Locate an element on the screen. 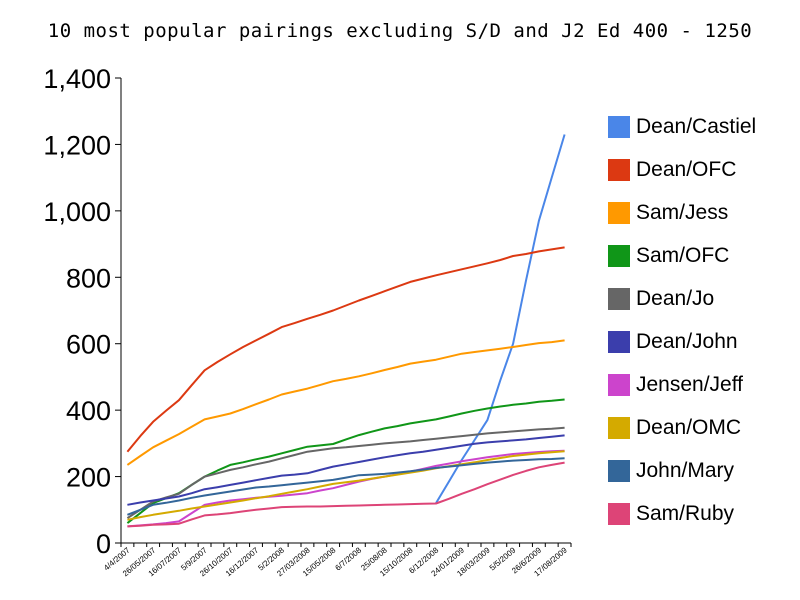  legend-item: Dean/Castiel is located at coordinates (682, 127).